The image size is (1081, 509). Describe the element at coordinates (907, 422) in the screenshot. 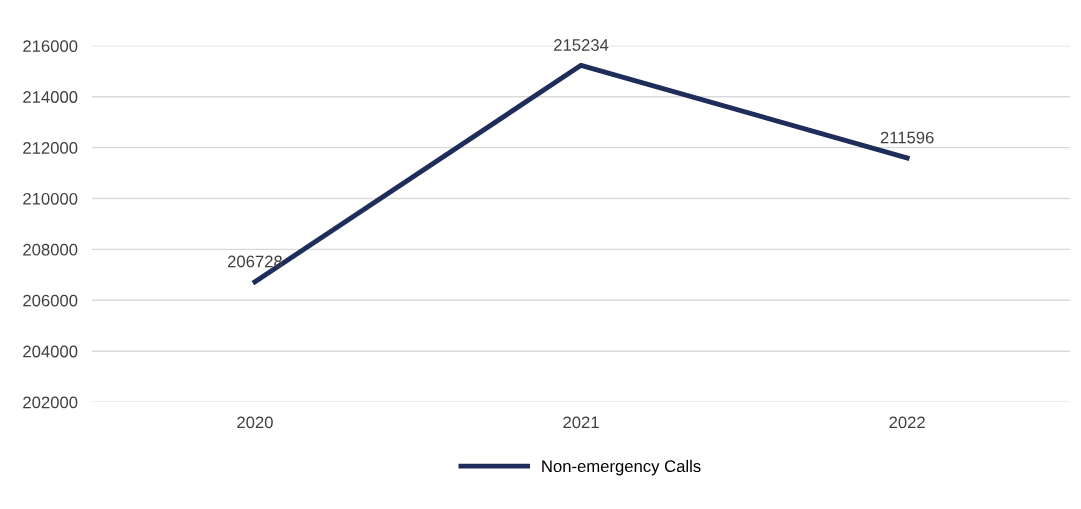

I see `x-tick-label: 2022` at that location.